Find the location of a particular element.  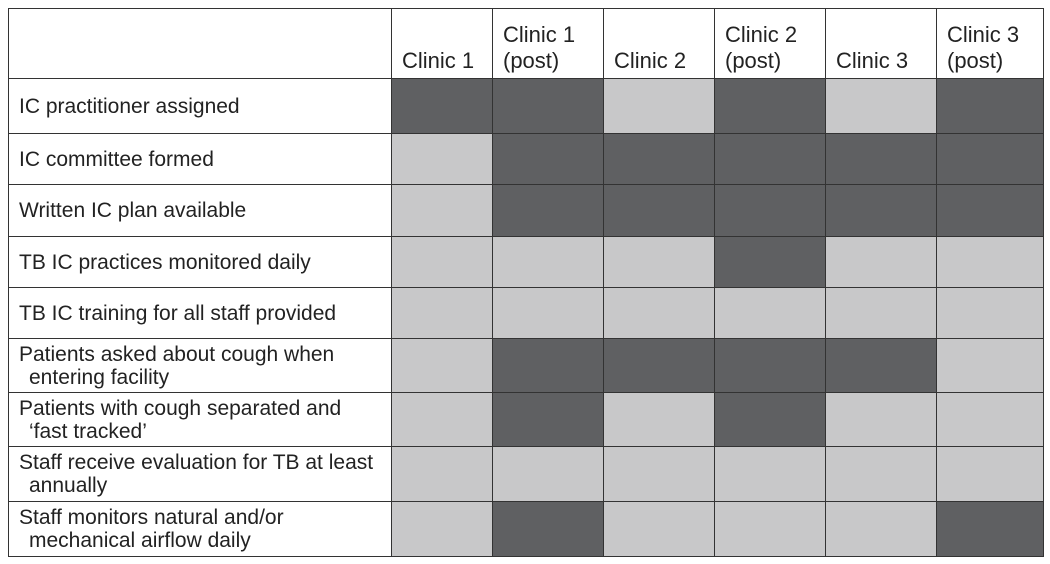

column-header: Clinic 2 (post) is located at coordinates (770, 43).